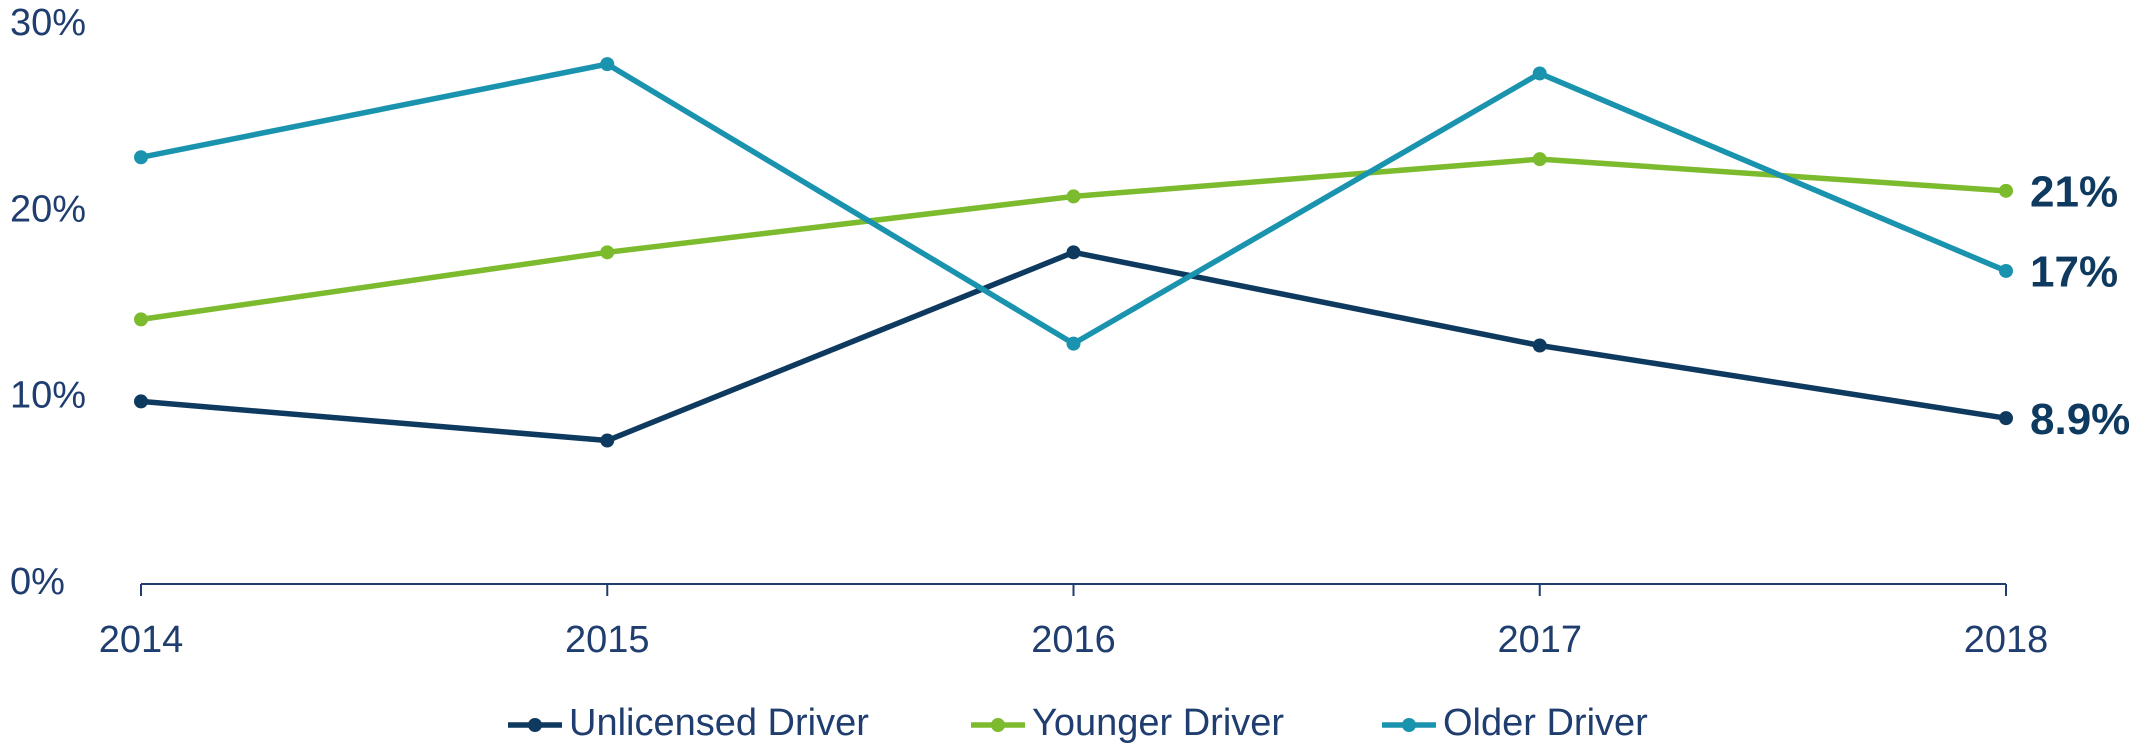  I want to click on data-label: 8.9%, so click(2080, 419).